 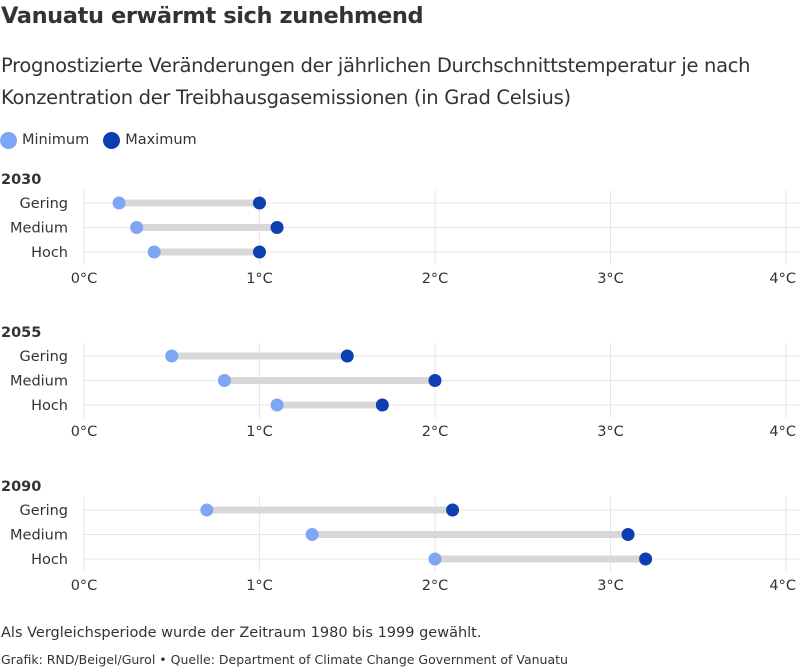 I want to click on panel-title: 2090, so click(x=21, y=487).